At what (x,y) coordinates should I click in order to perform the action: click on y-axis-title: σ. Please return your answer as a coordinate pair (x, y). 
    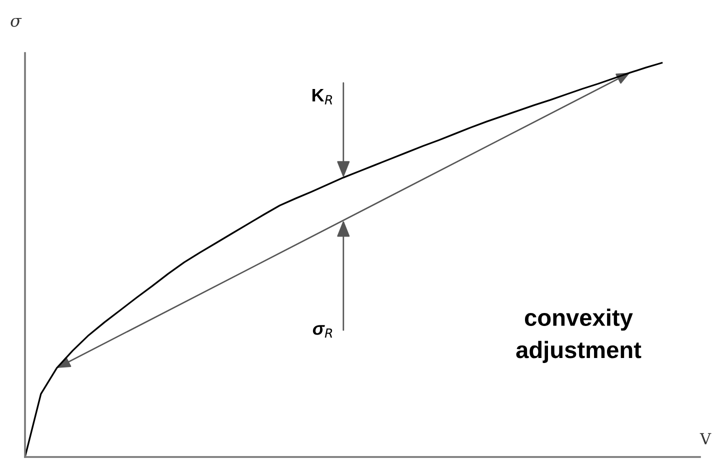
    Looking at the image, I should click on (16, 22).